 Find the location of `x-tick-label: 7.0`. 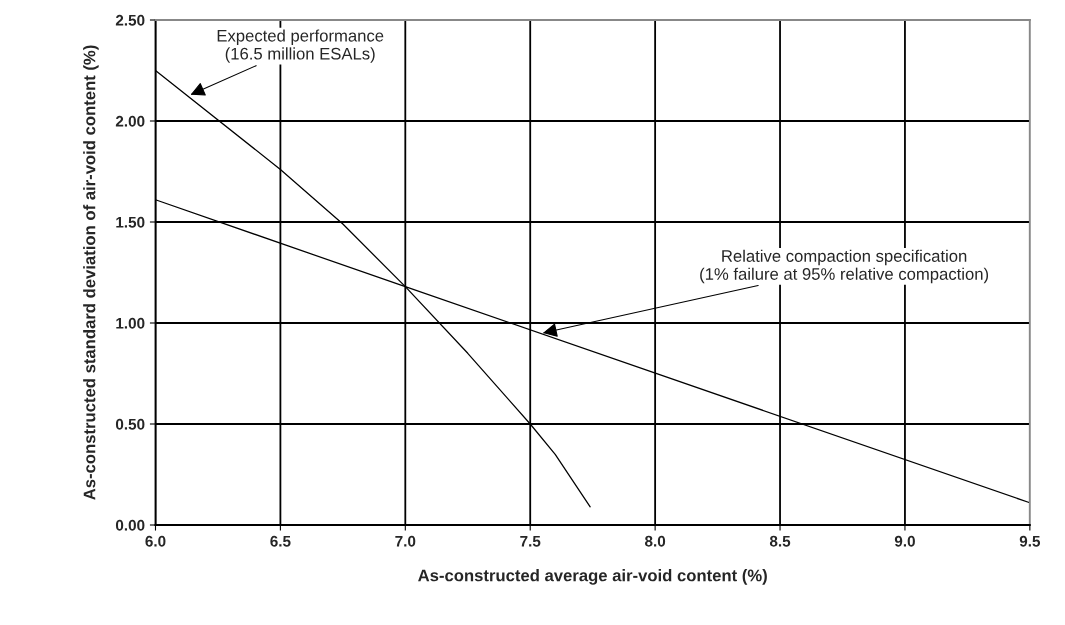

x-tick-label: 7.0 is located at coordinates (405, 541).